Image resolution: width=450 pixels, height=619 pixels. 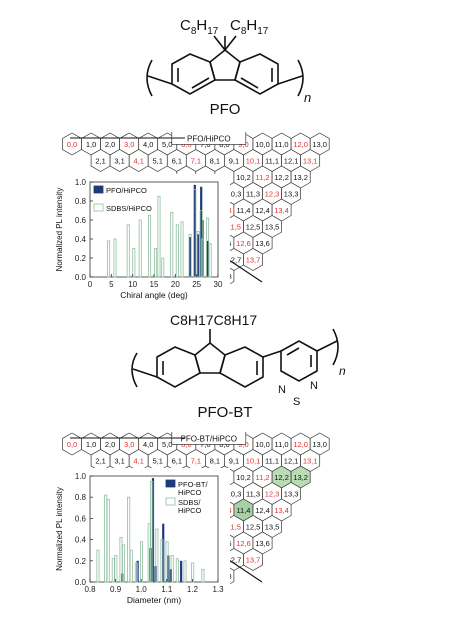 What do you see at coordinates (72, 444) in the screenshot?
I see `chirality-cell: 0,0` at bounding box center [72, 444].